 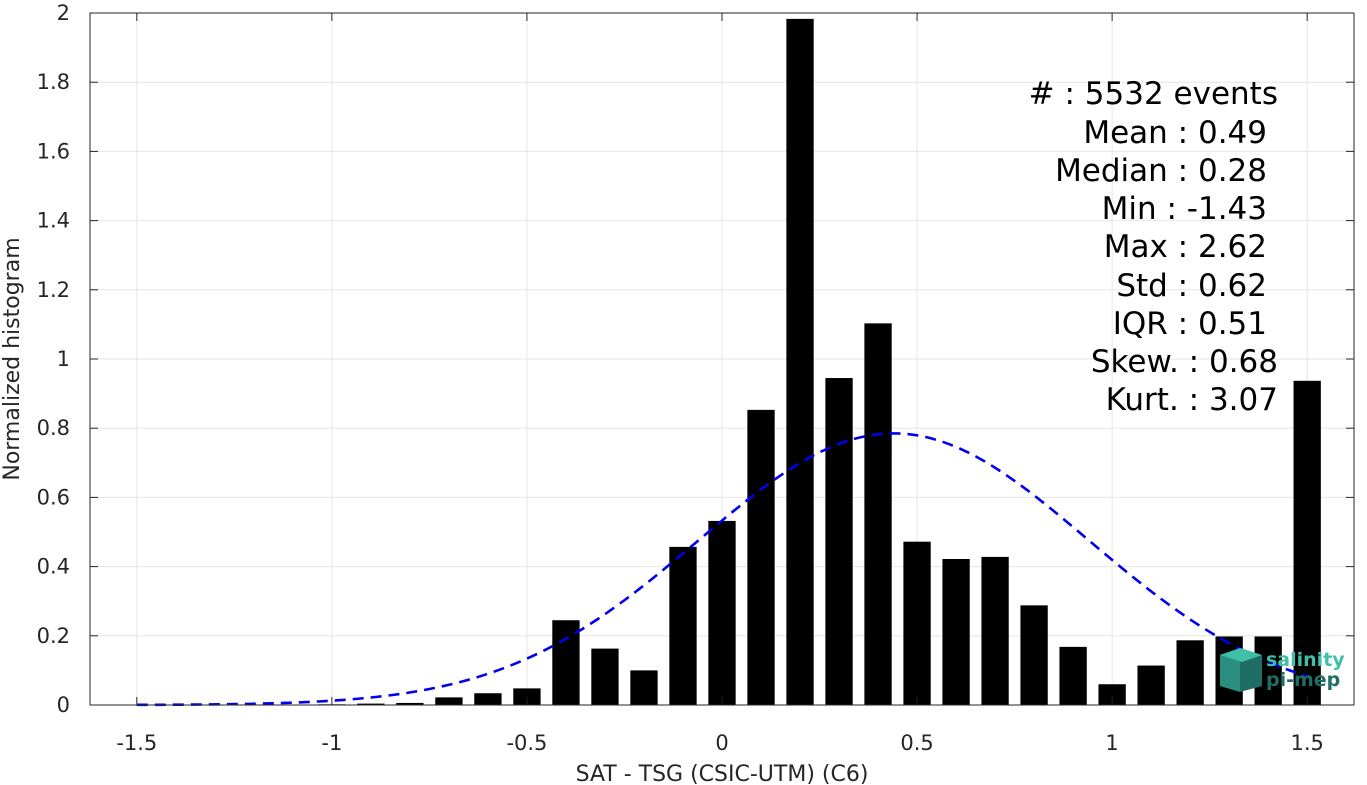 What do you see at coordinates (1184, 209) in the screenshot?
I see `stat-min: Min : -1.43` at bounding box center [1184, 209].